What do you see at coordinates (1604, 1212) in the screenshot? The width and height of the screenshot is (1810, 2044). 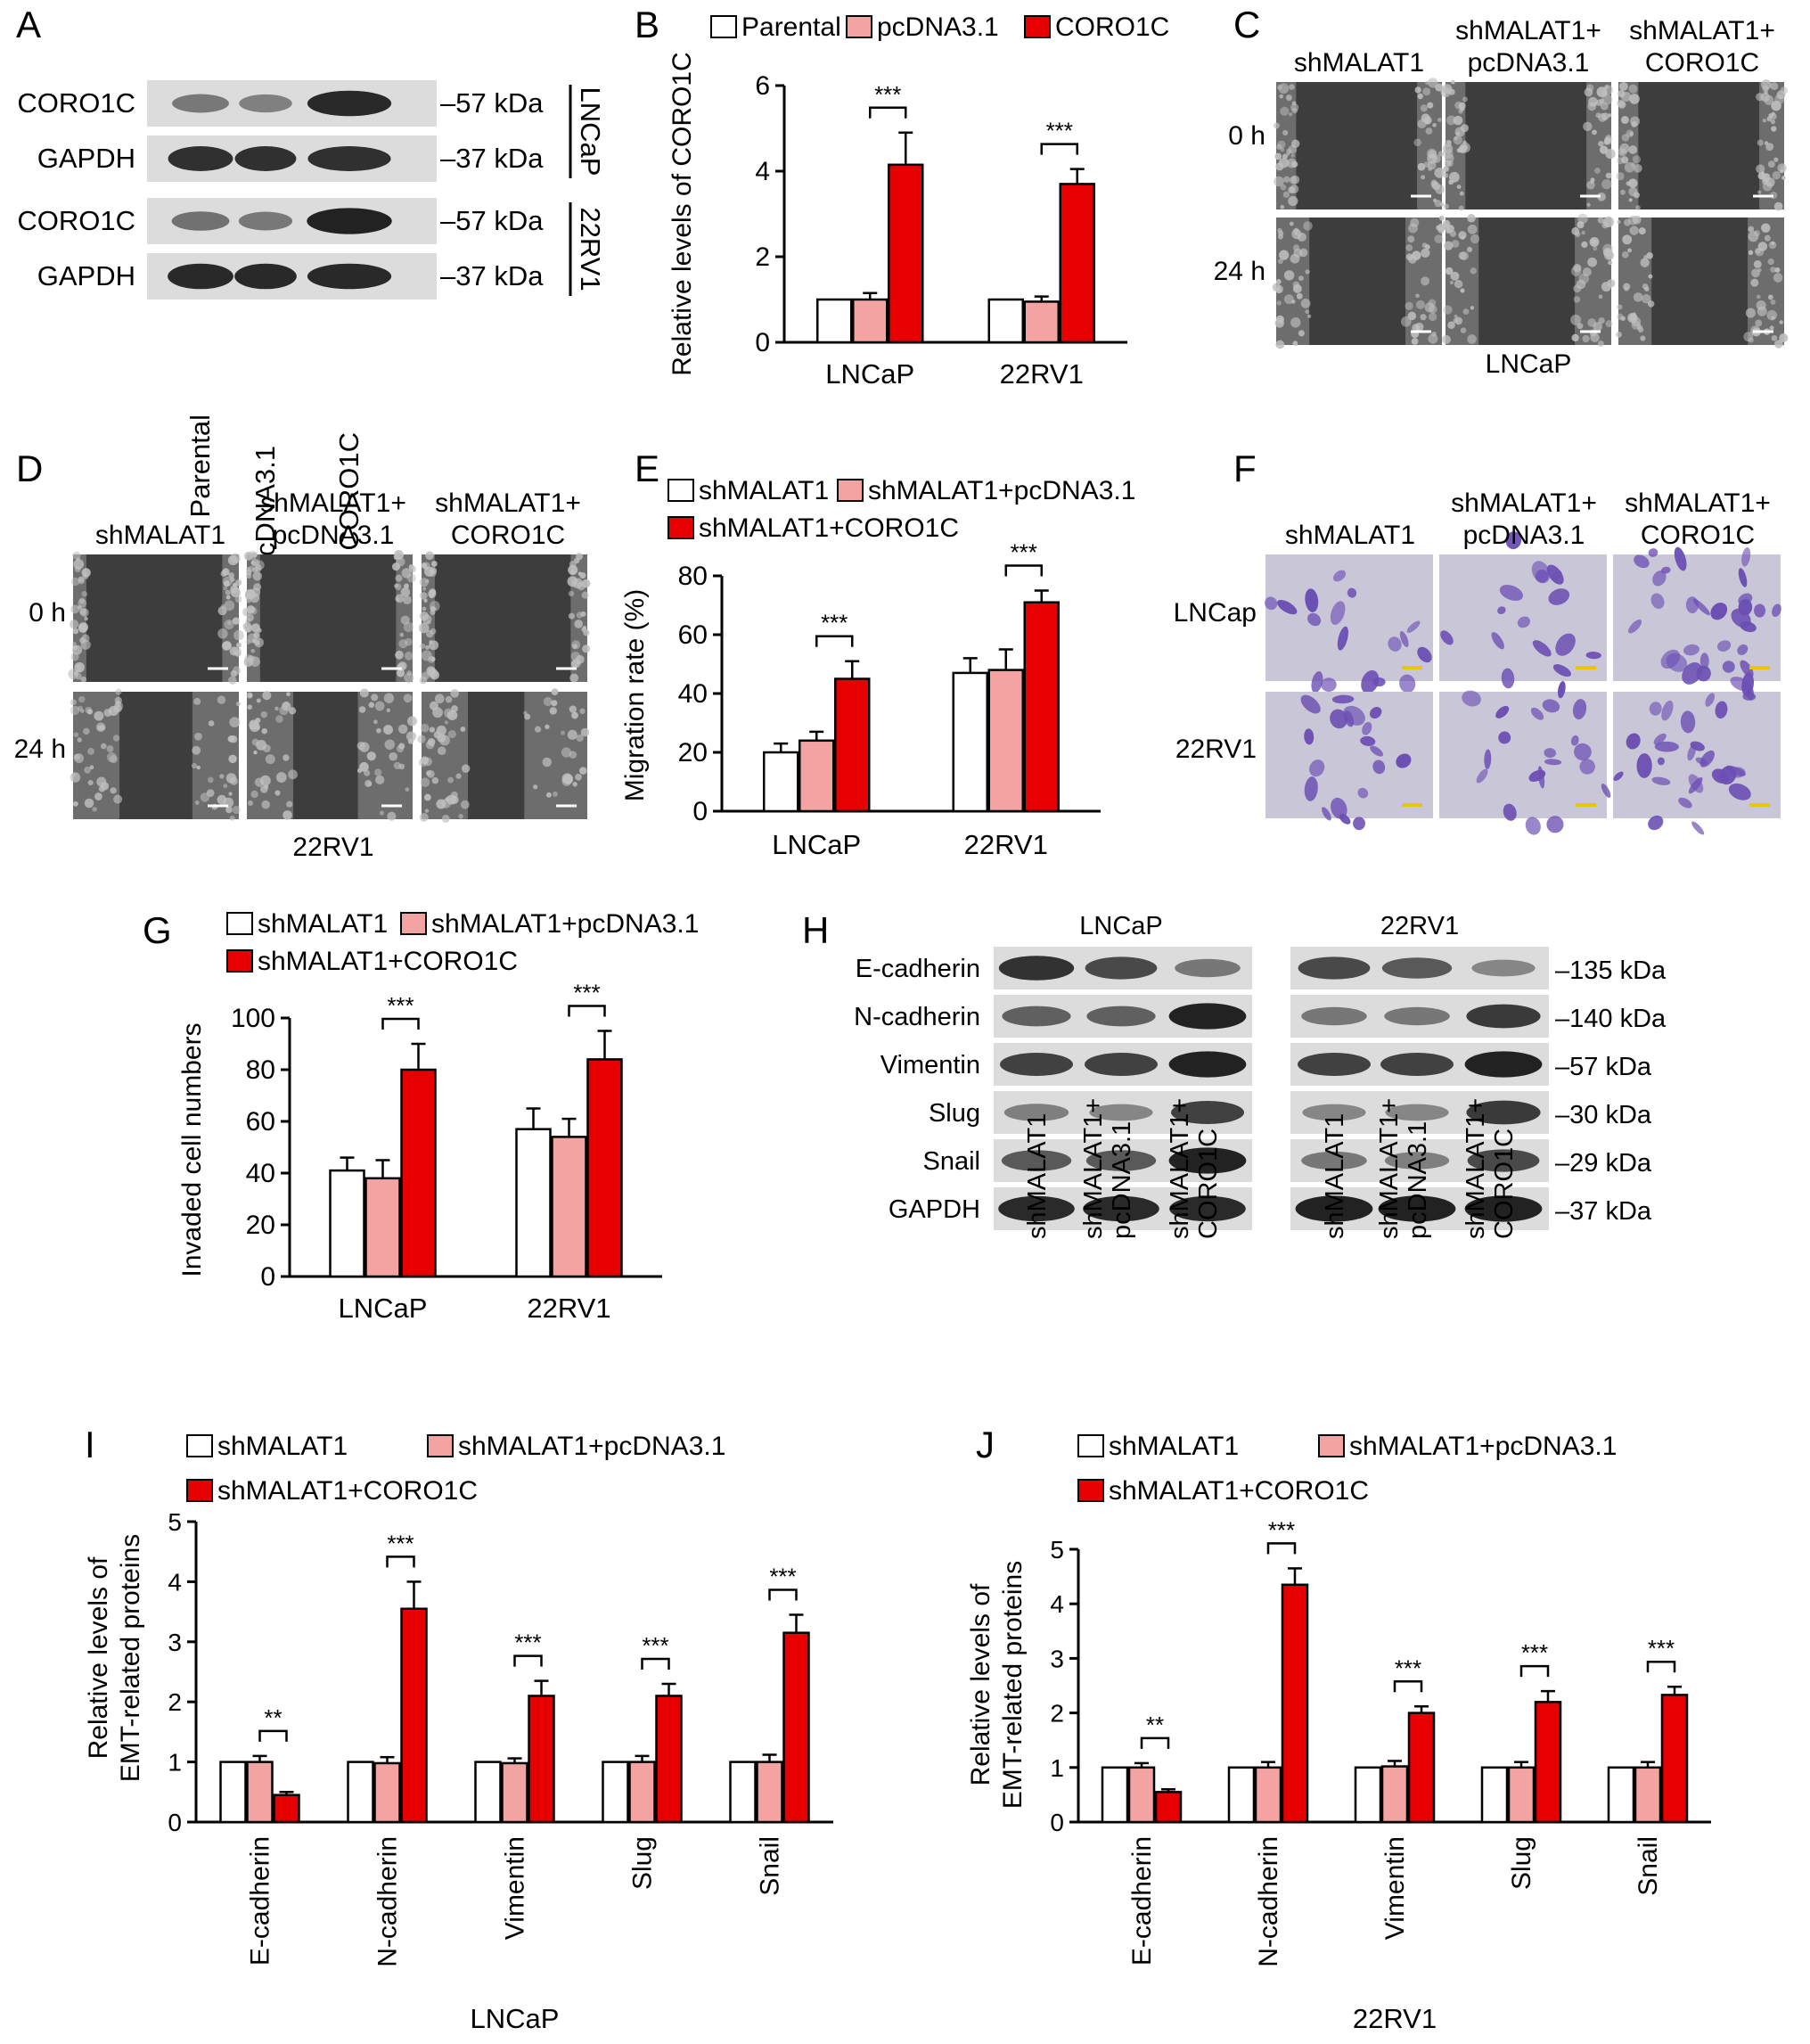 I see `blot-kda-label: –37 kDa` at bounding box center [1604, 1212].